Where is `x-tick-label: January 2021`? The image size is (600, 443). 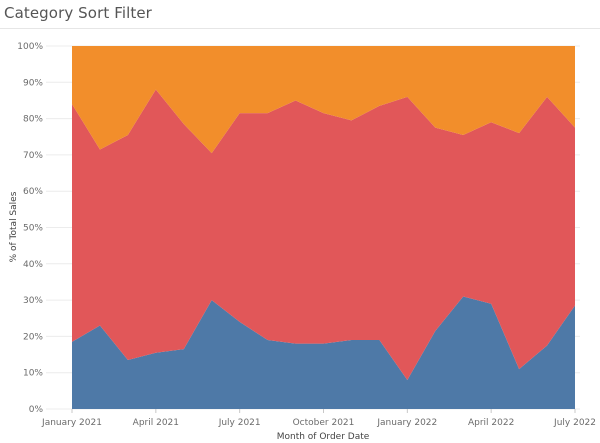 x-tick-label: January 2021 is located at coordinates (71, 423).